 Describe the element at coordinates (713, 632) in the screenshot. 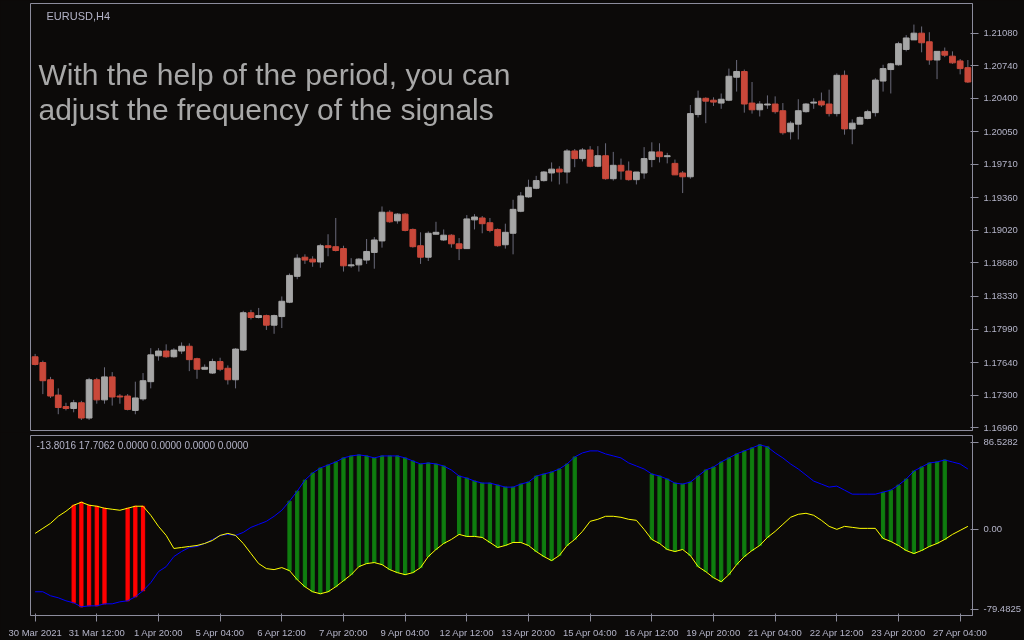

I see `x-tick-label: 19 Apr 20:00` at that location.